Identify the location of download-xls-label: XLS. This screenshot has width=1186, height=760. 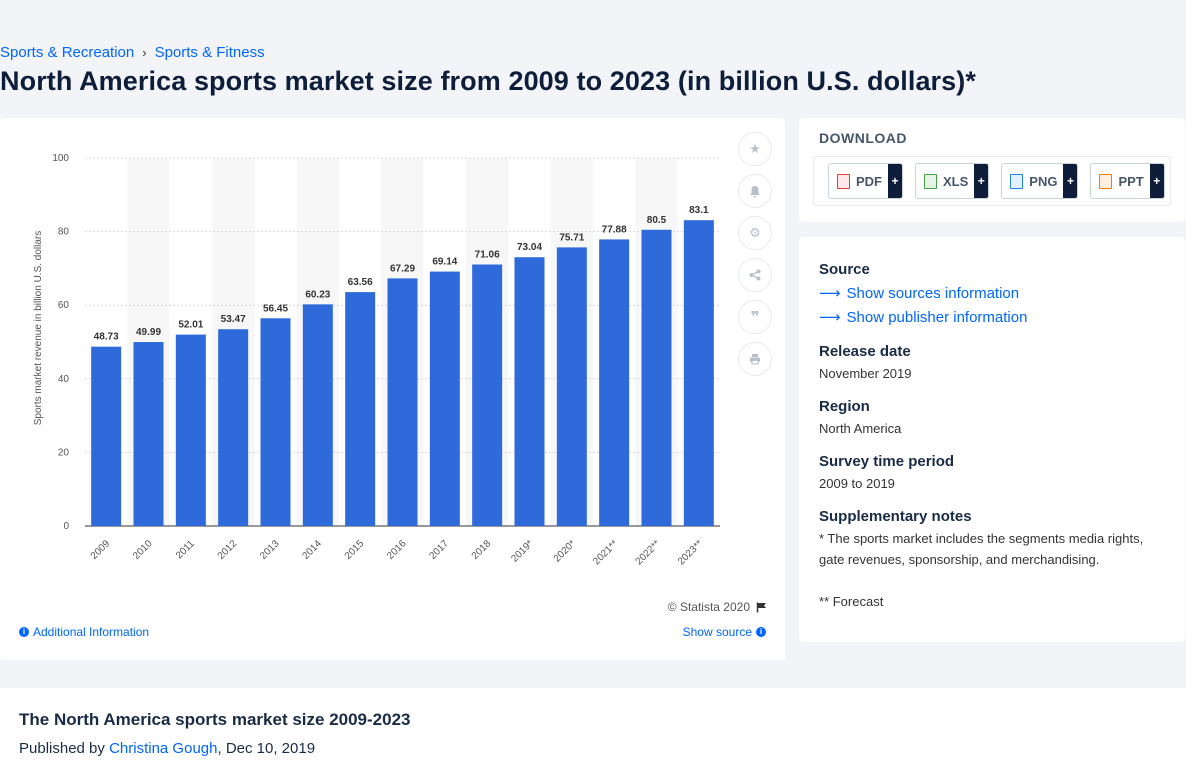
(956, 181).